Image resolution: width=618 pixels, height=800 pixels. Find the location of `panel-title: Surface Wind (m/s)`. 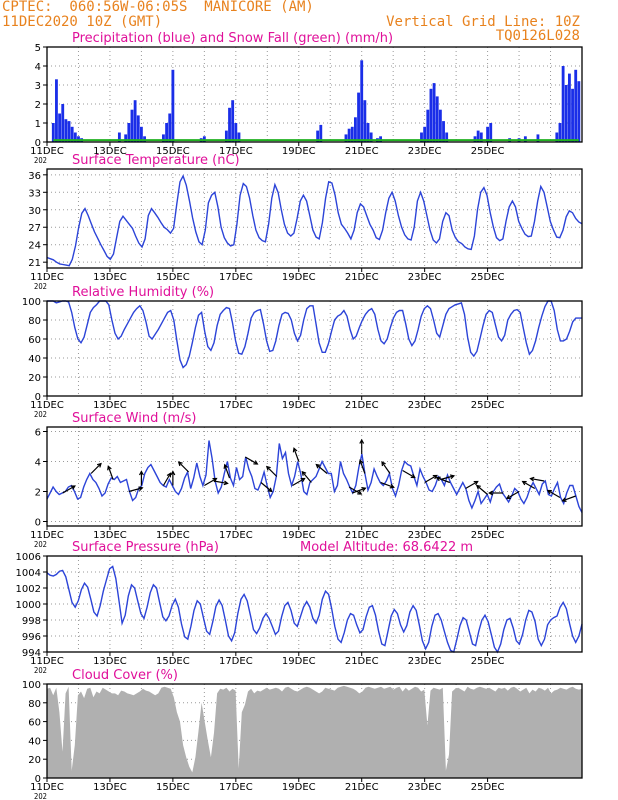

panel-title: Surface Wind (m/s) is located at coordinates (134, 418).